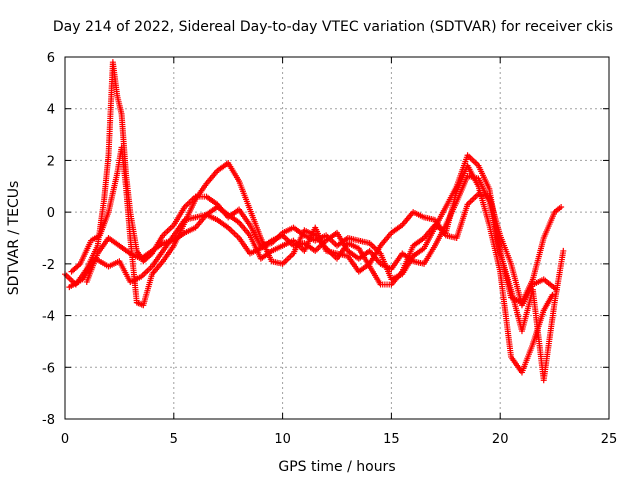 This screenshot has width=640, height=480. Describe the element at coordinates (282, 439) in the screenshot. I see `x-tick-label: 10` at that location.